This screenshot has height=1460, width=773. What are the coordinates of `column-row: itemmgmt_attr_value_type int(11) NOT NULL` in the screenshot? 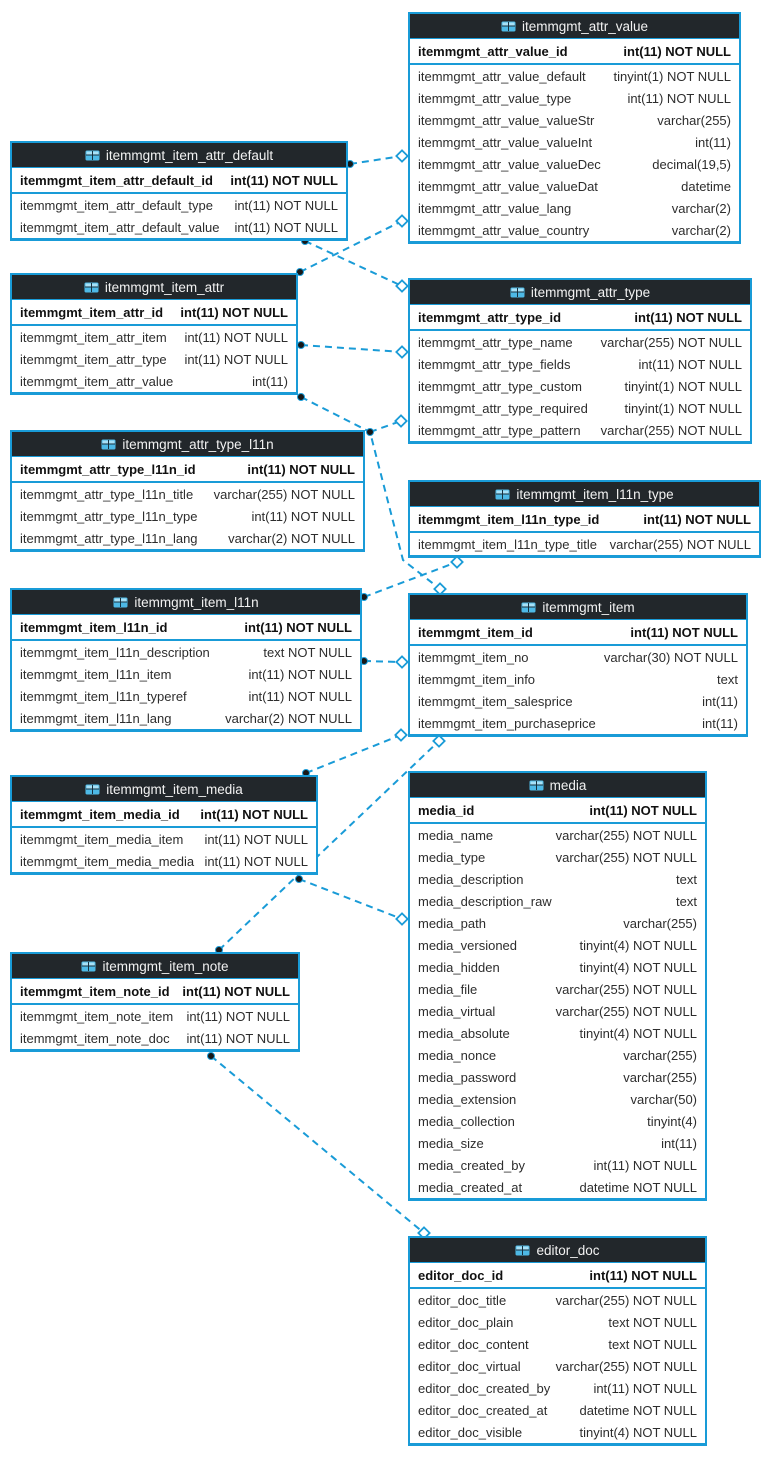 It's located at (574, 98).